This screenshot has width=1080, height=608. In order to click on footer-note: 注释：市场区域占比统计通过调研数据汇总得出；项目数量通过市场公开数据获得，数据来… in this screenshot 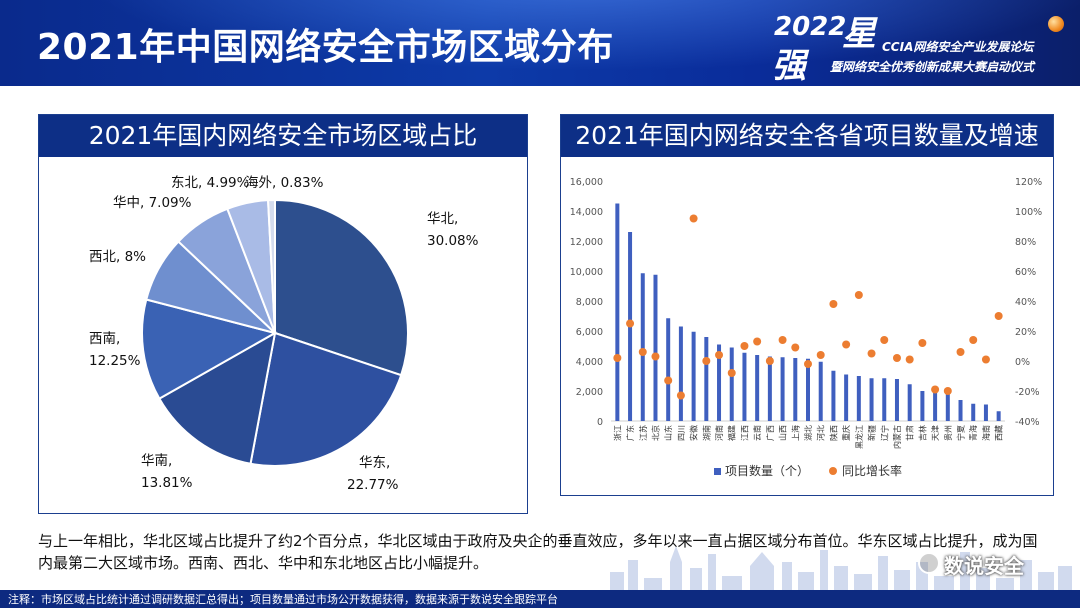, I will do `click(283, 599)`.